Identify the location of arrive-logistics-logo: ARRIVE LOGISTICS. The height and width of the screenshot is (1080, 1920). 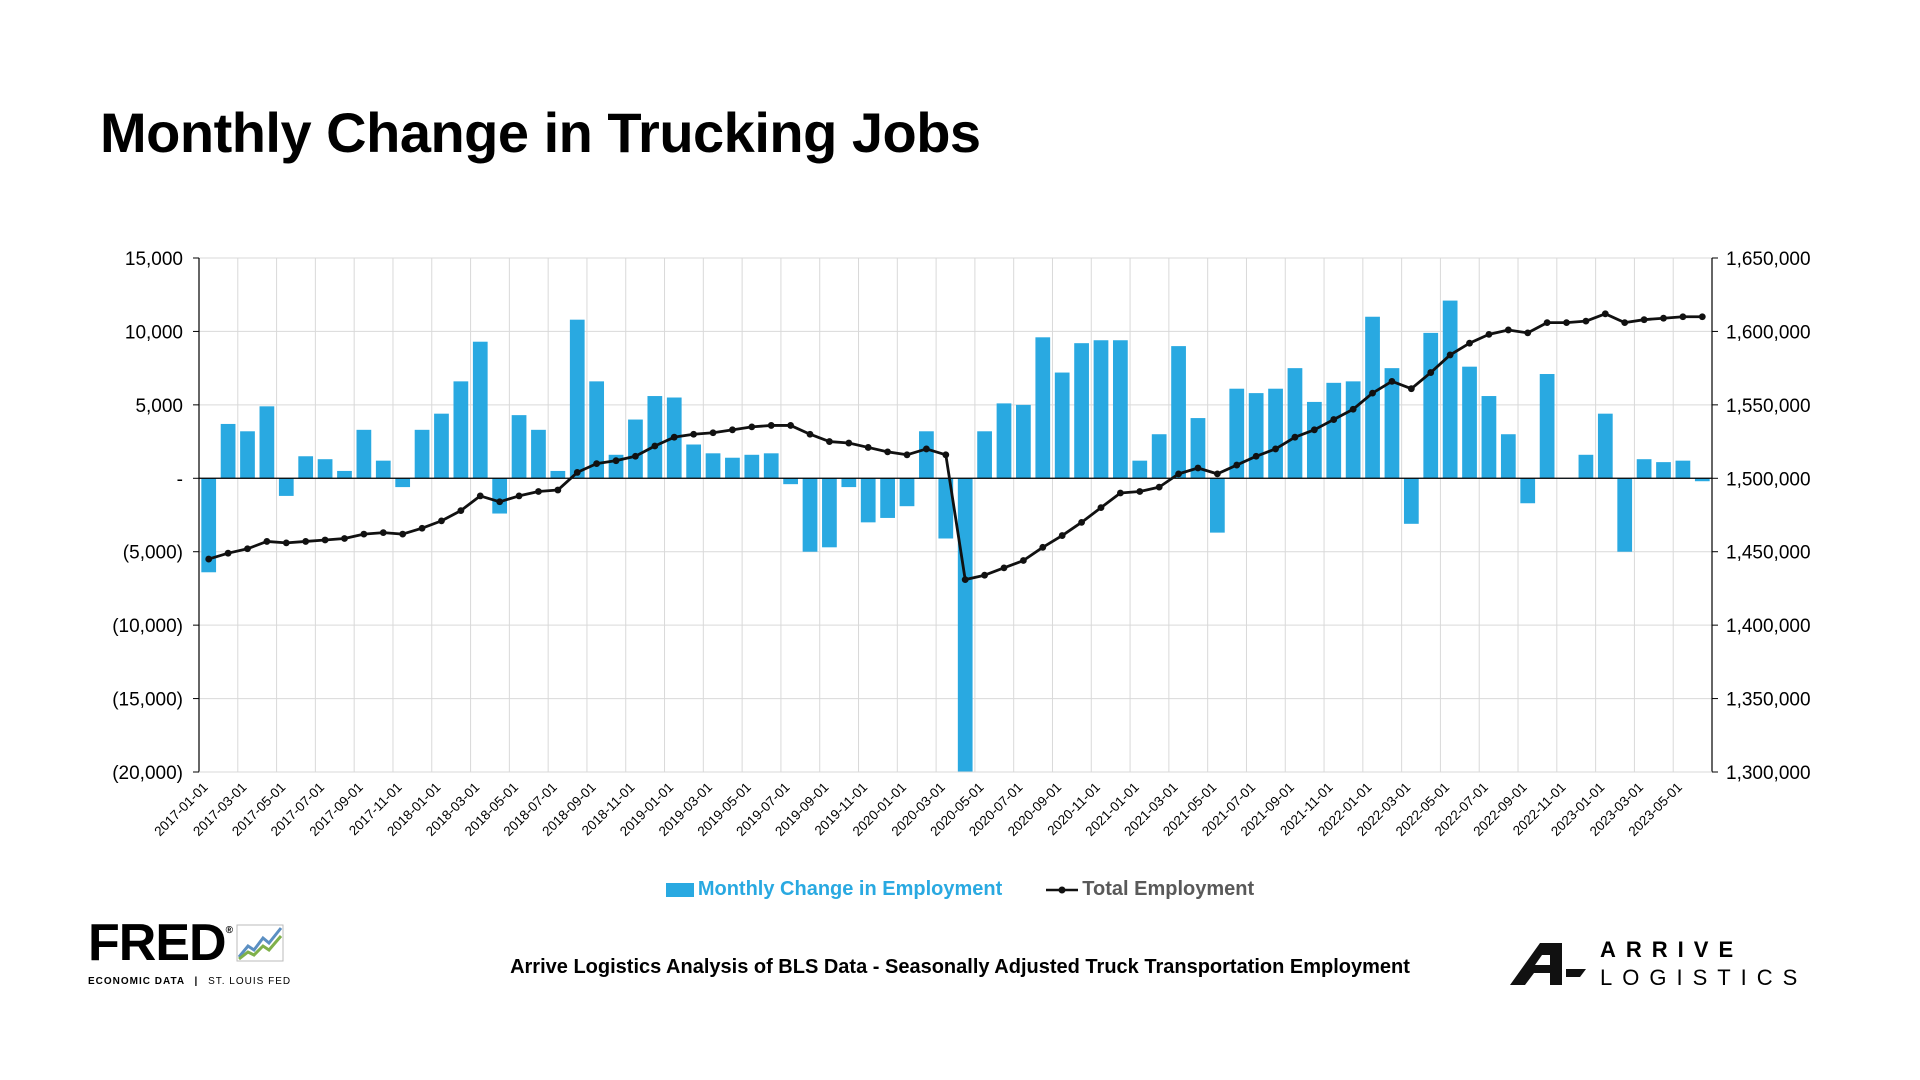
(1658, 964).